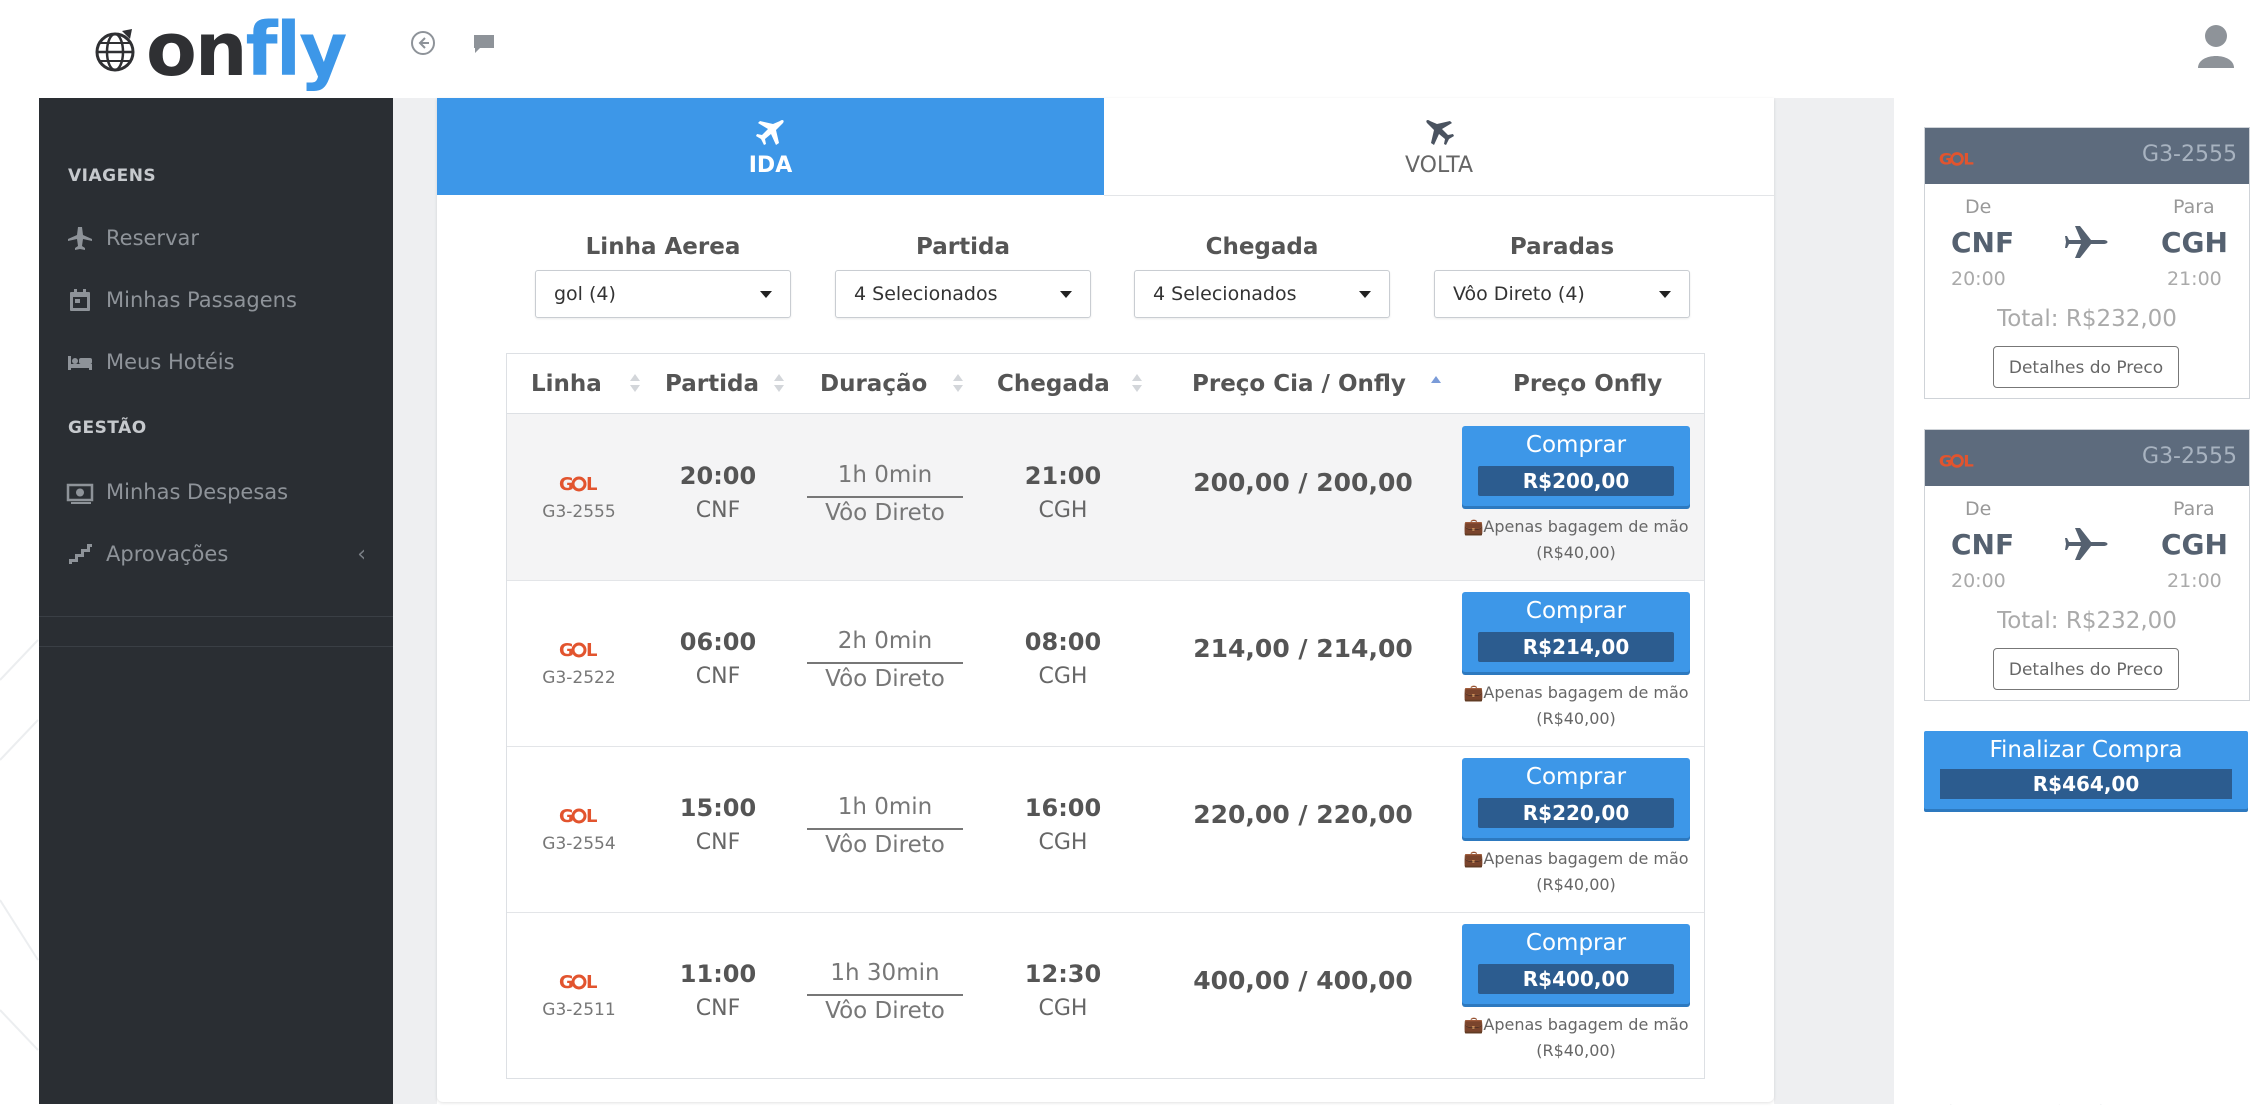 The width and height of the screenshot is (2256, 1118). What do you see at coordinates (566, 484) in the screenshot?
I see `svg-text: G` at bounding box center [566, 484].